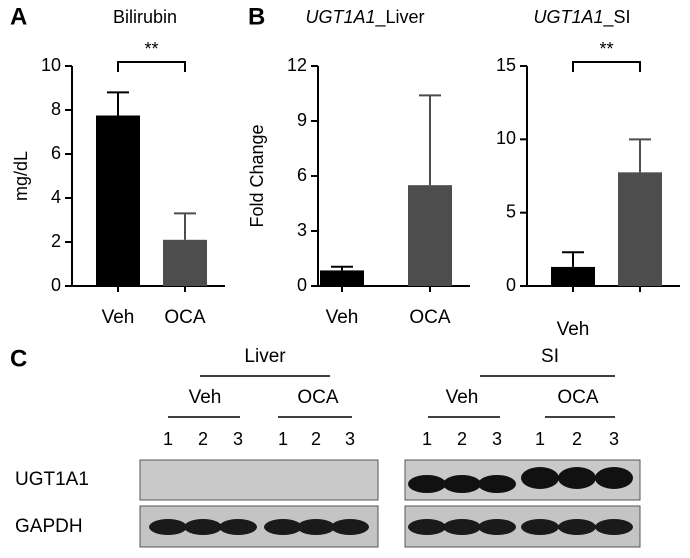  Describe the element at coordinates (265, 356) in the screenshot. I see `tissue-label: Liver` at that location.